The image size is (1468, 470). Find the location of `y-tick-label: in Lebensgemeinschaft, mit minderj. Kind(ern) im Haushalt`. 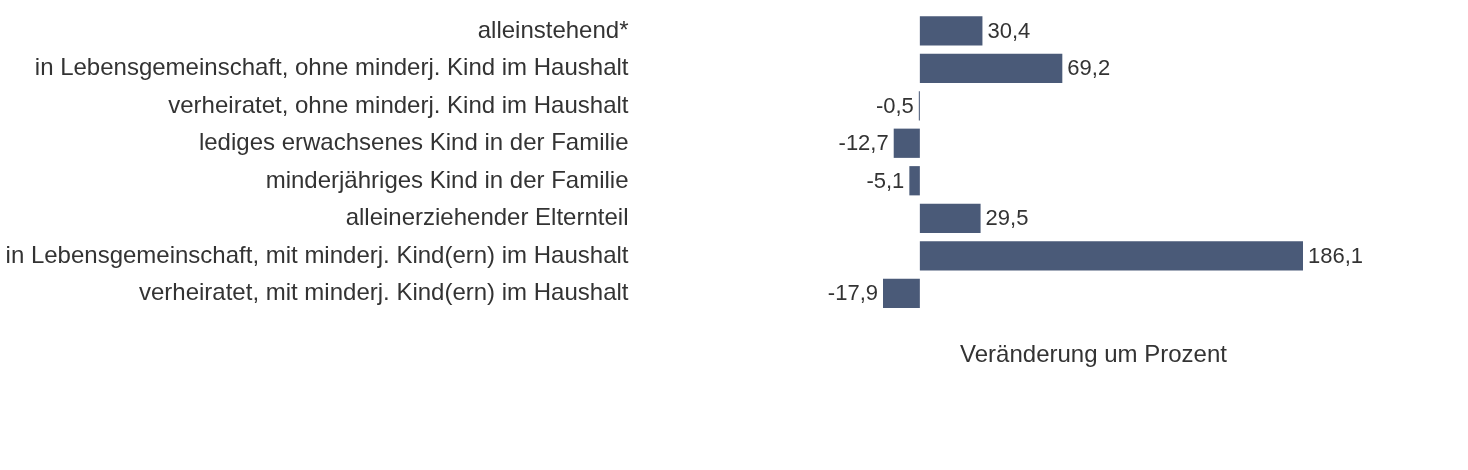

y-tick-label: in Lebensgemeinschaft, mit minderj. Kind(ern) im Haushalt is located at coordinates (317, 254).